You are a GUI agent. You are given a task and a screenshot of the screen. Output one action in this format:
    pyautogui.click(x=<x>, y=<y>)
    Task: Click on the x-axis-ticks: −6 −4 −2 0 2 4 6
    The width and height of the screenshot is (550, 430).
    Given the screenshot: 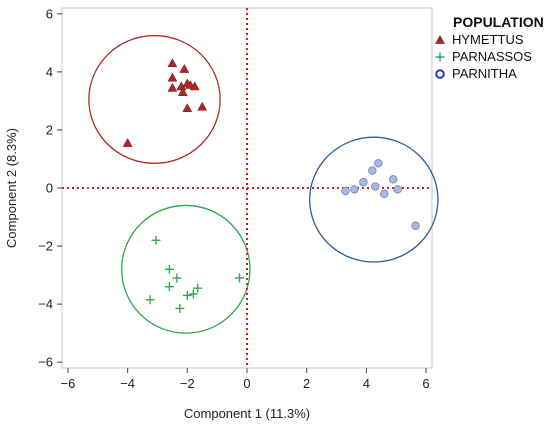 What is the action you would take?
    pyautogui.click(x=245, y=379)
    